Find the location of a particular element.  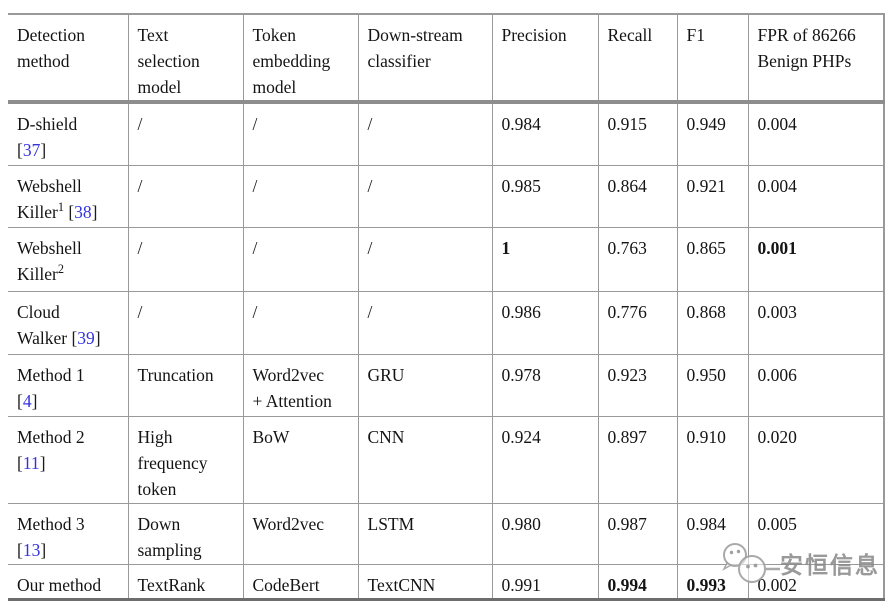

citation-link: 11 is located at coordinates (31, 462).